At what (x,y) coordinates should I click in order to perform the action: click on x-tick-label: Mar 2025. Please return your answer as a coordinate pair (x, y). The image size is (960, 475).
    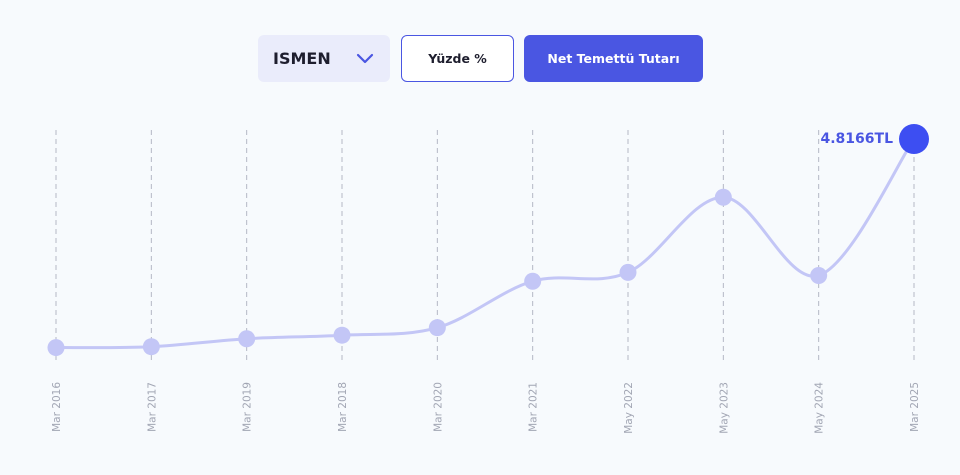
    Looking at the image, I should click on (915, 407).